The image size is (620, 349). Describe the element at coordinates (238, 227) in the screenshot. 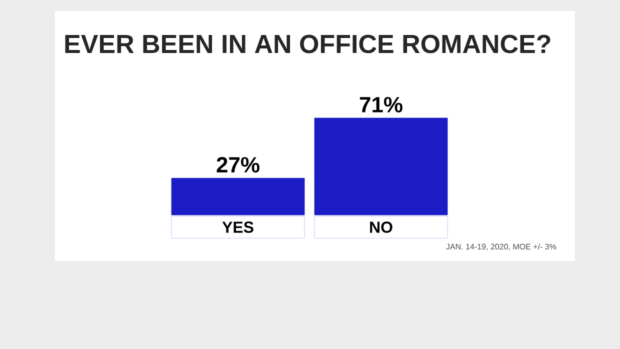

I see `x-tick-label: YES` at that location.